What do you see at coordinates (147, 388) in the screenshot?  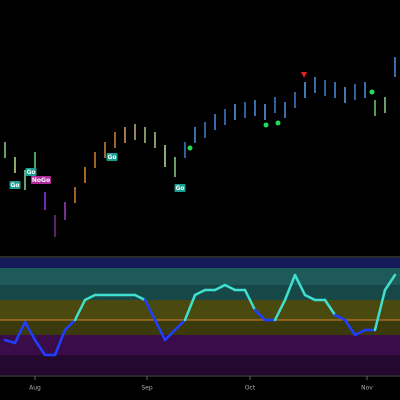 I see `x-tick-label: Sep` at bounding box center [147, 388].